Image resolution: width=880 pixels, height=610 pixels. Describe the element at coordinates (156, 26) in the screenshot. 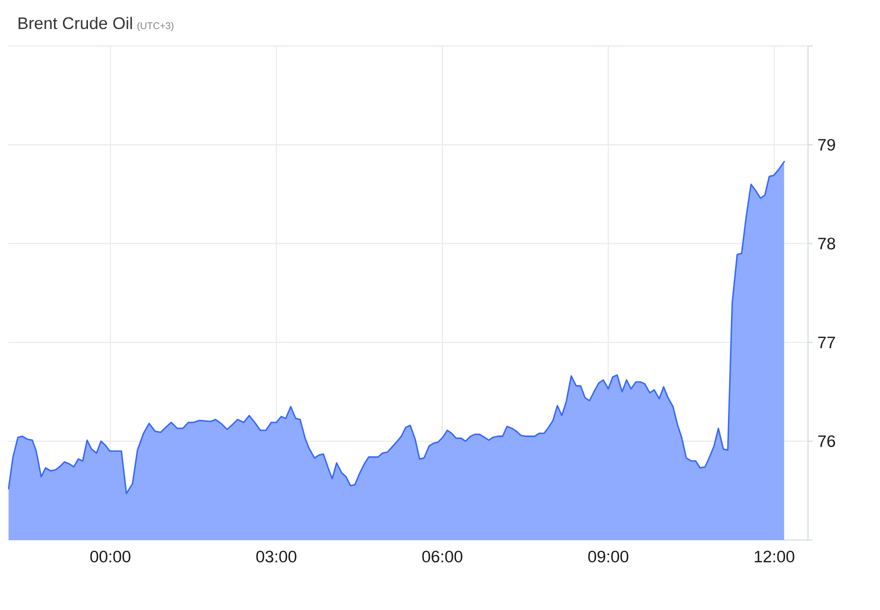

I see `chart-subtitle: (UTC+3)` at that location.